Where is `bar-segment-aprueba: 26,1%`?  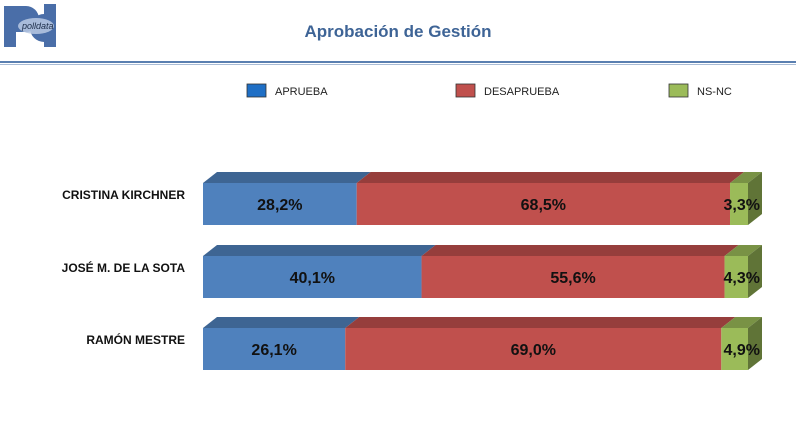 bar-segment-aprueba: 26,1% is located at coordinates (281, 343).